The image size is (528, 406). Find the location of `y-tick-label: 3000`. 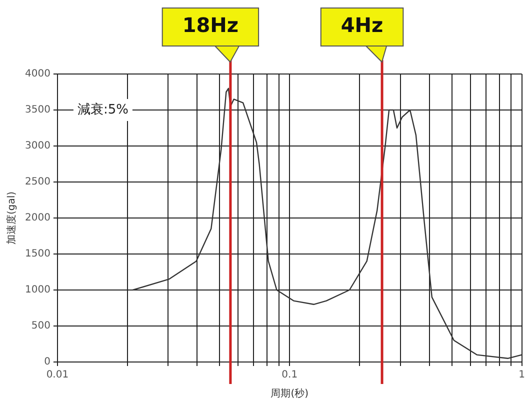

y-tick-label: 3000 is located at coordinates (37, 146).